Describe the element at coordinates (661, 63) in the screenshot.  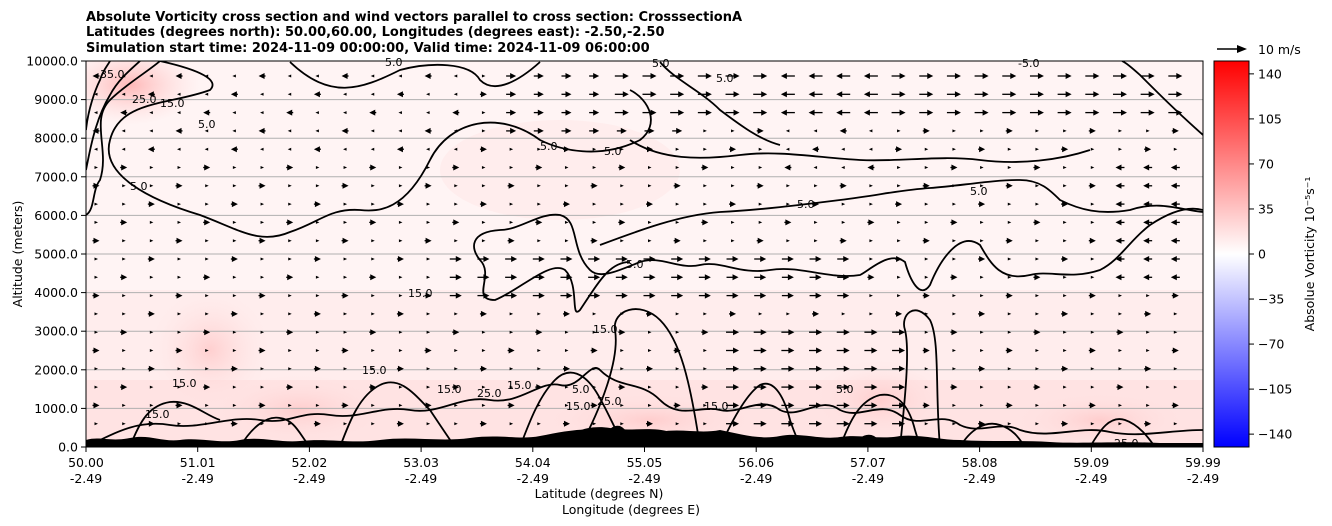
I see `contour-label-5-d: 5.0` at that location.